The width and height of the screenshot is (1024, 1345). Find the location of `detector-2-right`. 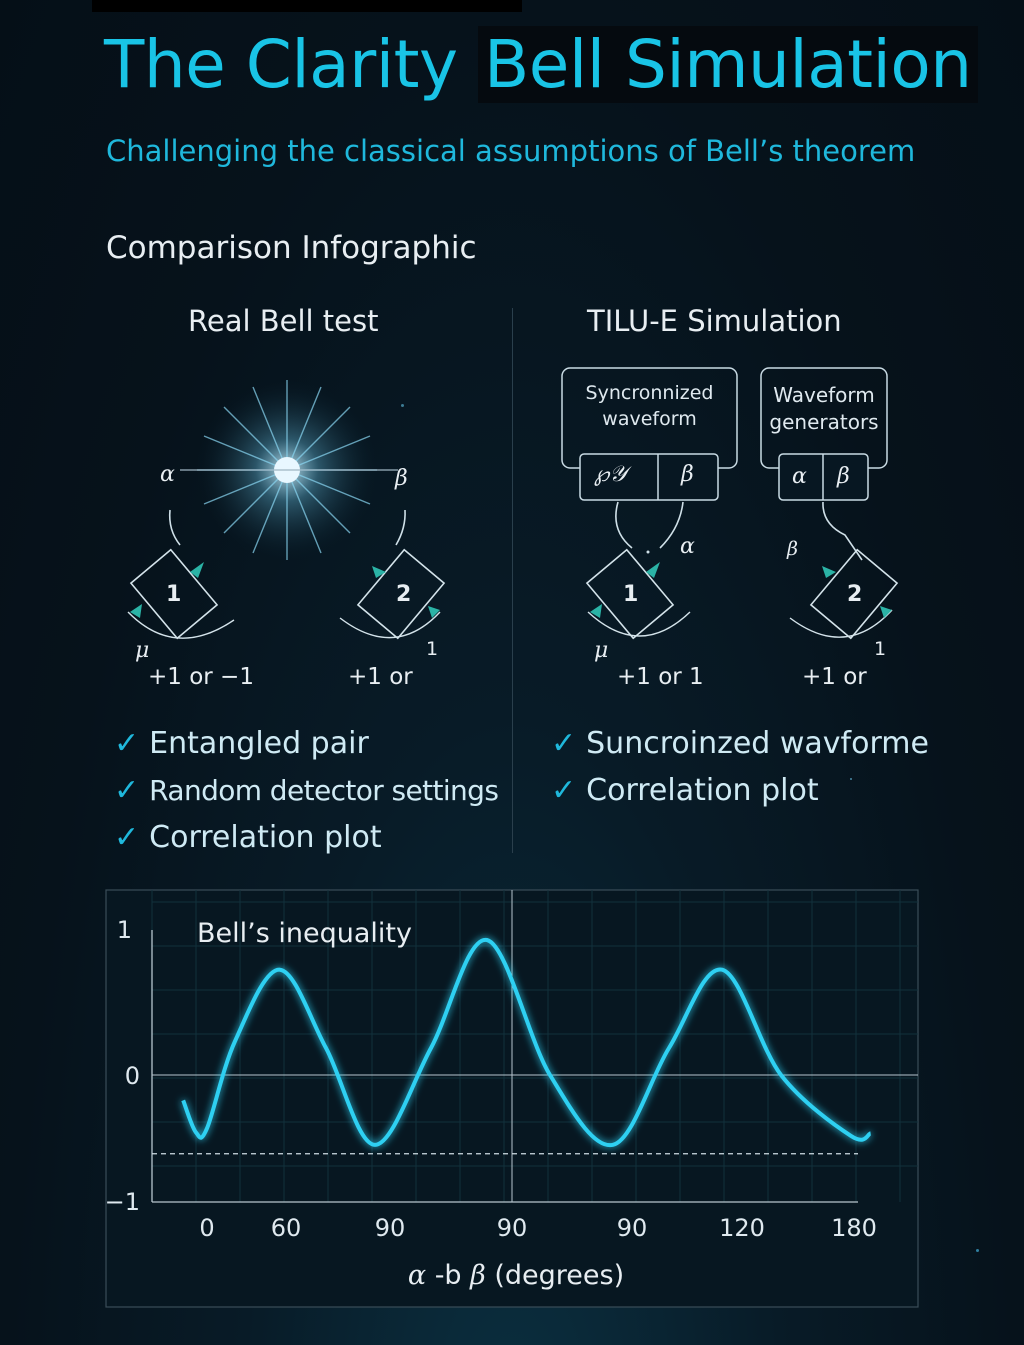

detector-2-right is located at coordinates (844, 594).